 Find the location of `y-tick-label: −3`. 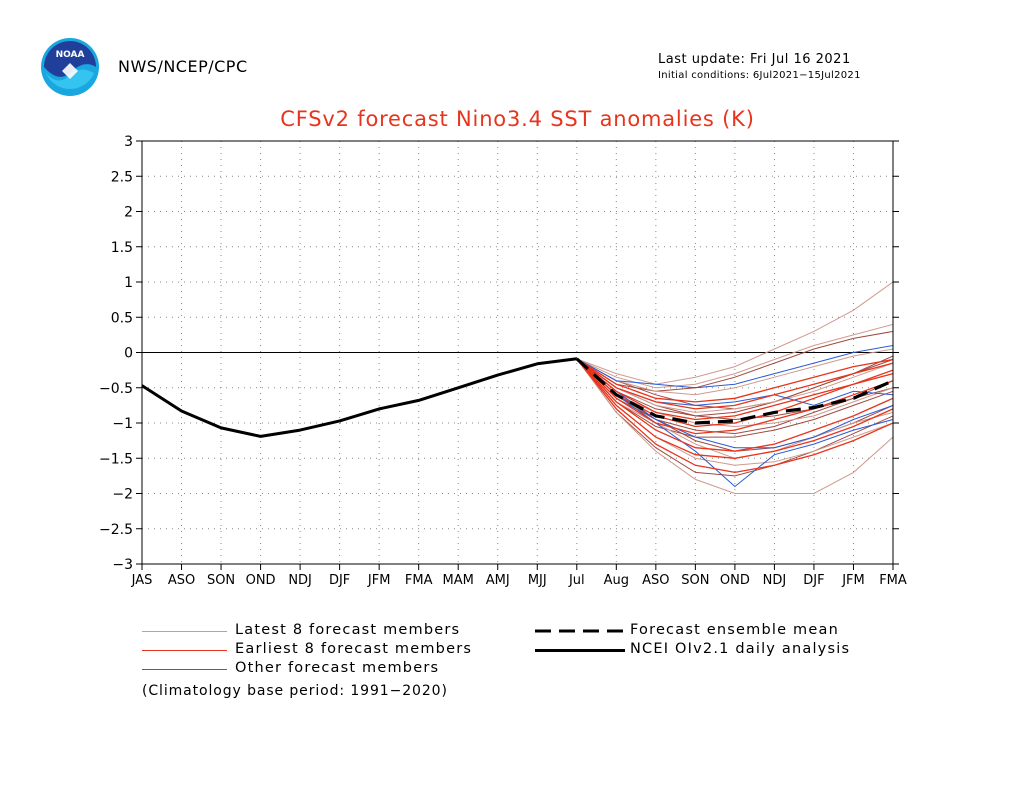

y-tick-label: −3 is located at coordinates (122, 565).